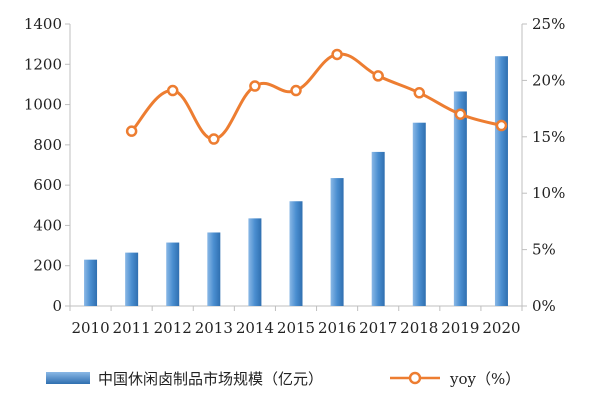 Image resolution: width=600 pixels, height=404 pixels. Describe the element at coordinates (548, 80) in the screenshot. I see `right-tick-label: 20%` at that location.